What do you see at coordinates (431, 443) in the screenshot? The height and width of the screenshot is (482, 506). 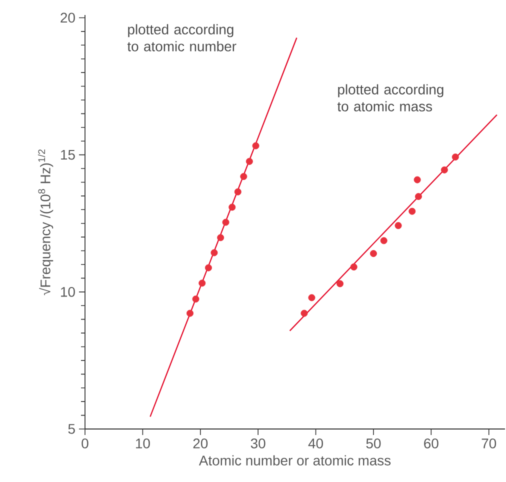 I see `x-tick-label: 60` at bounding box center [431, 443].